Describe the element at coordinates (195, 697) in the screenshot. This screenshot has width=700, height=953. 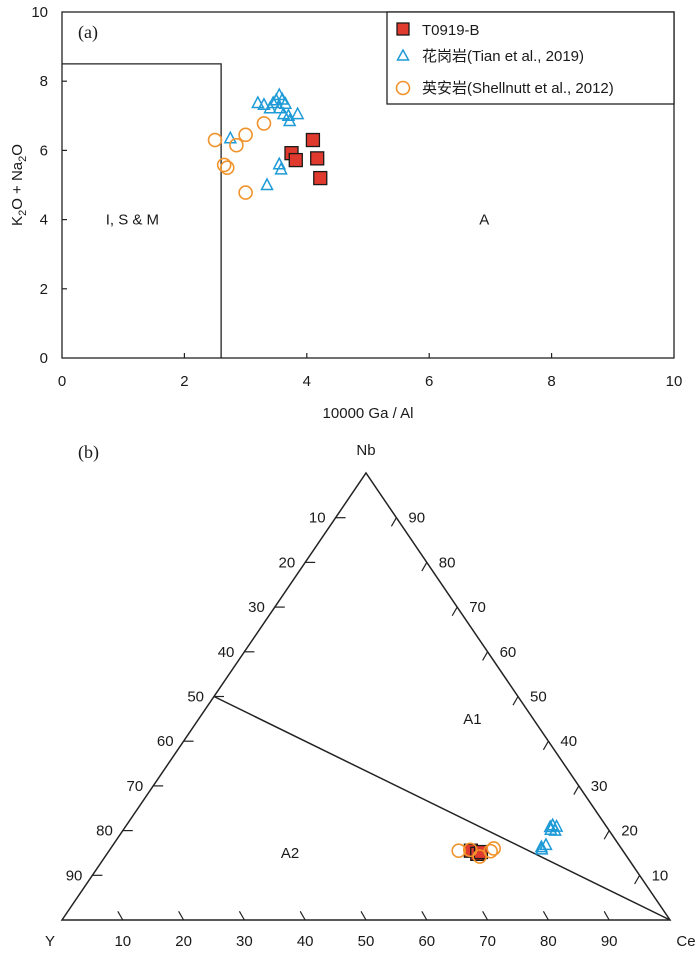
I see `left-tick-label: 50` at that location.